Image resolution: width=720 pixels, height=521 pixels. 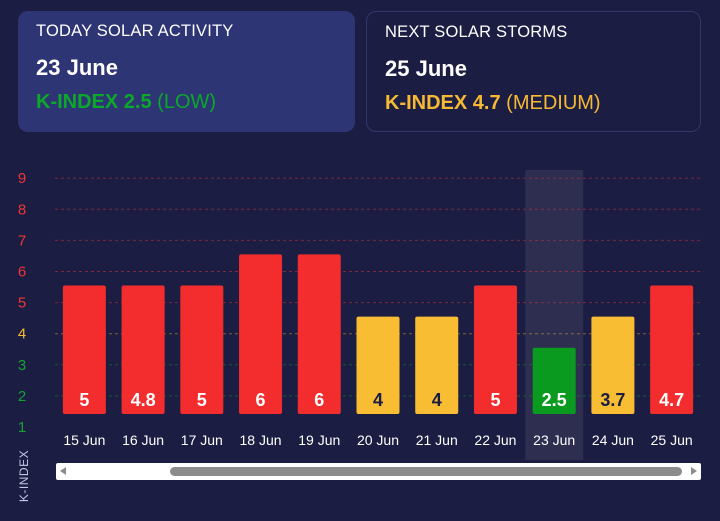 What do you see at coordinates (22, 272) in the screenshot?
I see `y-tick-label: 6` at bounding box center [22, 272].